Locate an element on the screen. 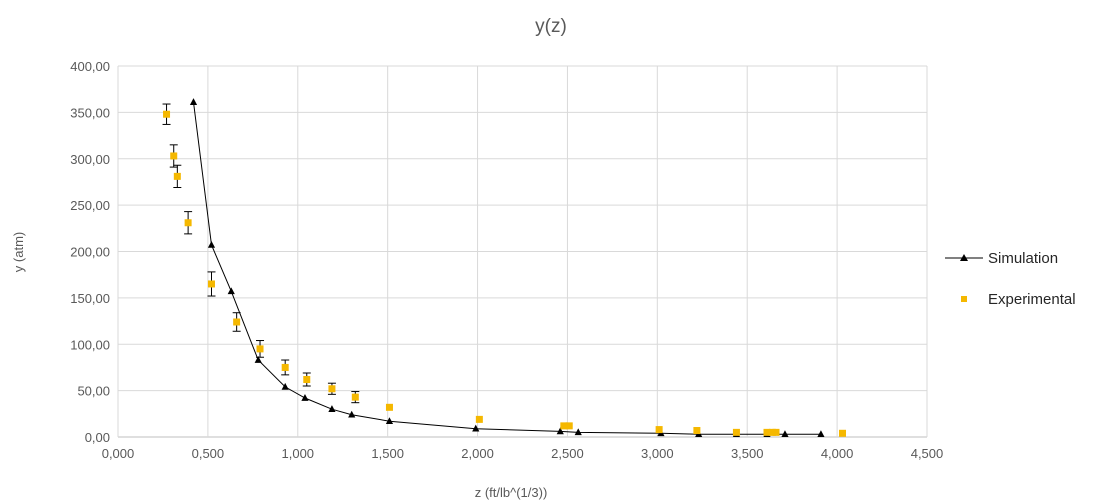  x-tick-label: 4,500 is located at coordinates (927, 453).